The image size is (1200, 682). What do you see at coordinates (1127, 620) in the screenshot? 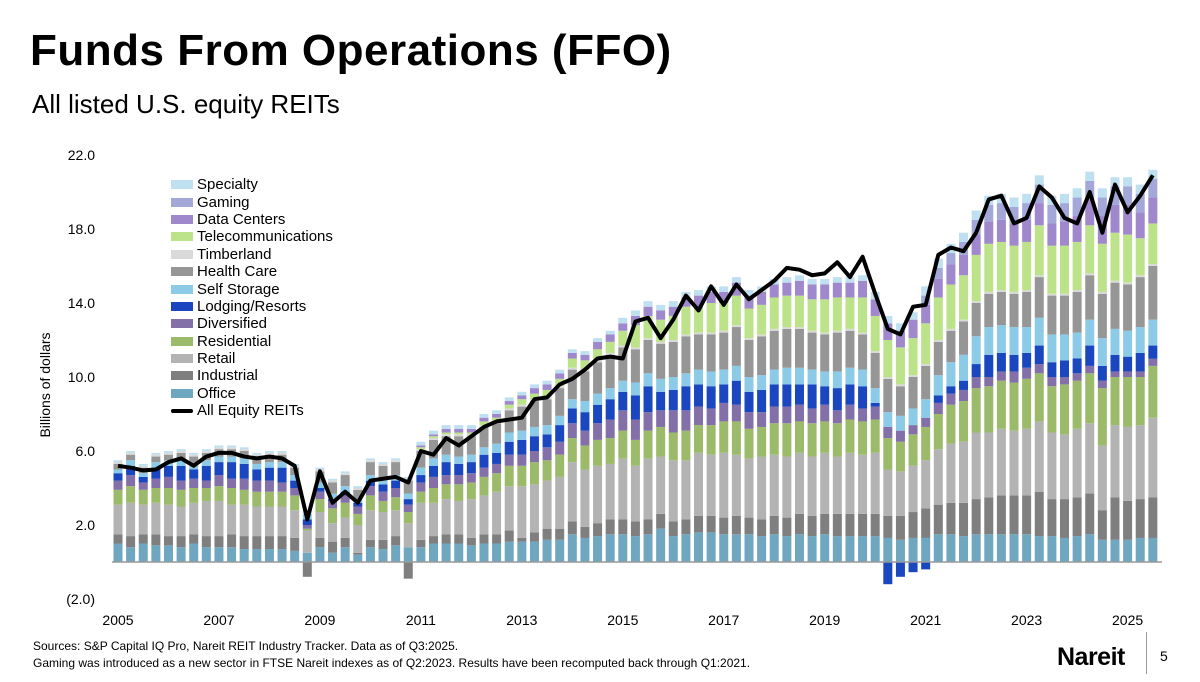
I see `x-tick-label: 2025` at bounding box center [1127, 620].